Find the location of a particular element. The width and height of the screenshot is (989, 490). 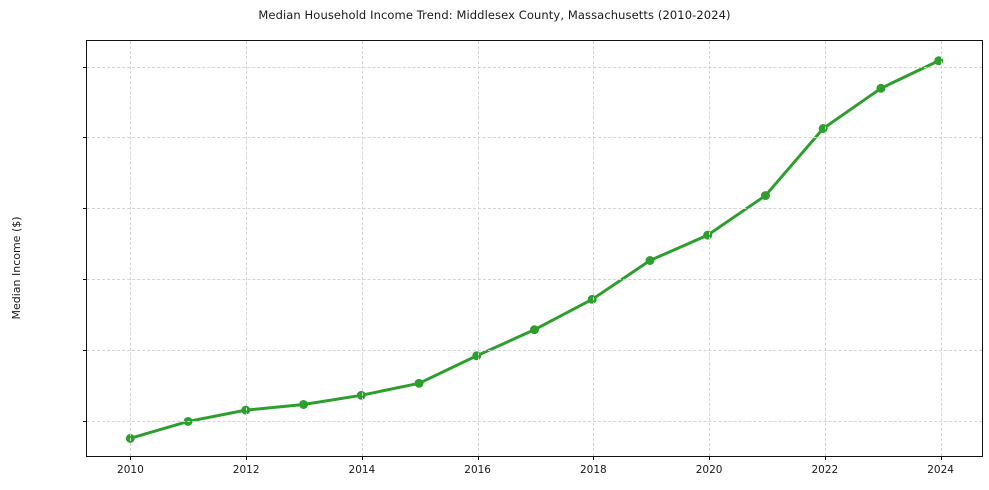

y-axis-label: Median Income ($) is located at coordinates (16, 268).